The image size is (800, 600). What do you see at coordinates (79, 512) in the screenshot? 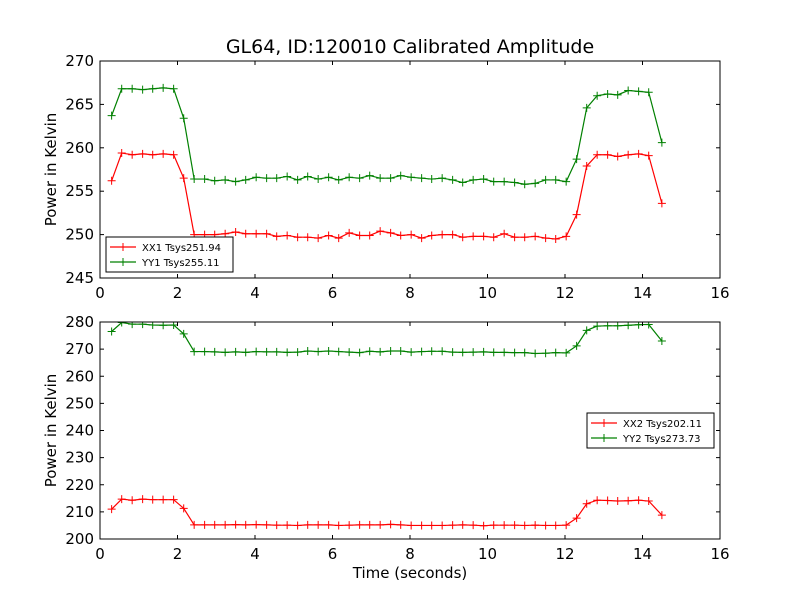
I see `y-tick-label: 210` at bounding box center [79, 512].